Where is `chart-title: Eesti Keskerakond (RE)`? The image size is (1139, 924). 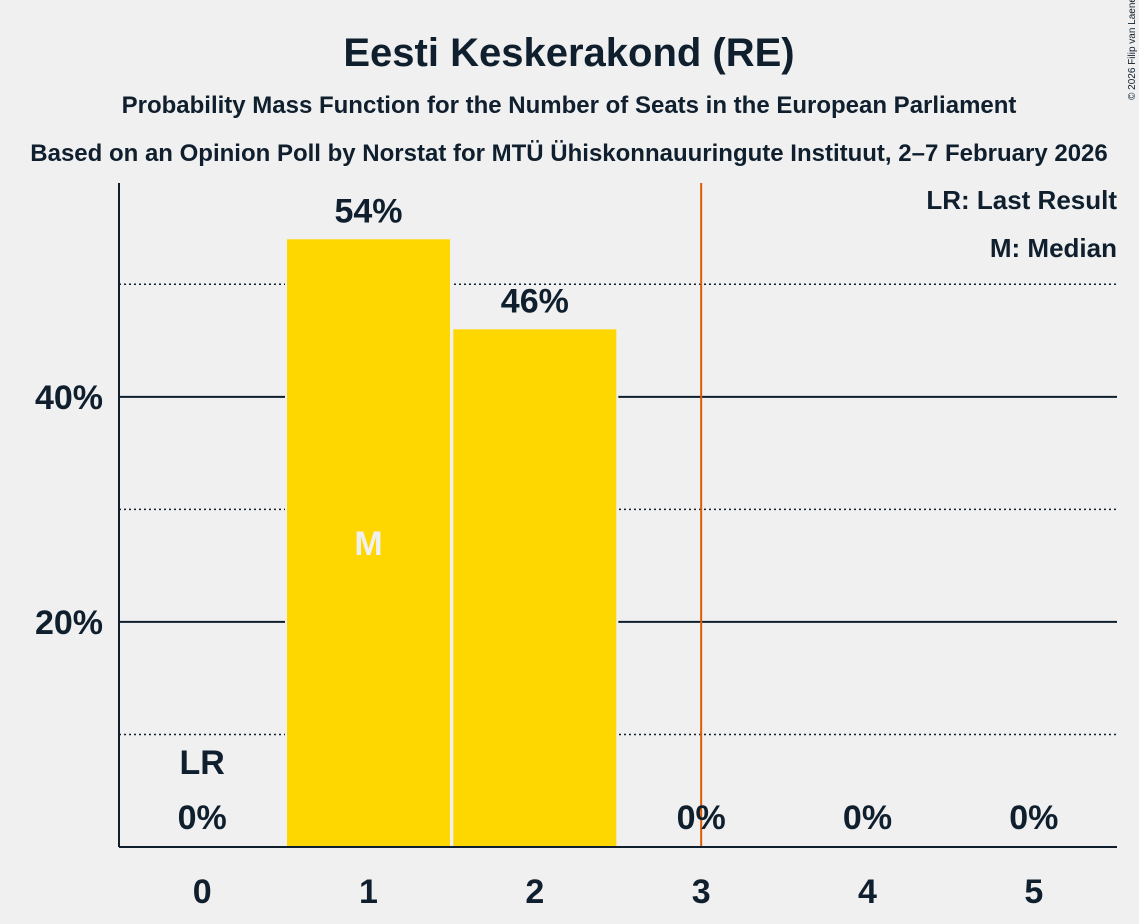 chart-title: Eesti Keskerakond (RE) is located at coordinates (568, 53).